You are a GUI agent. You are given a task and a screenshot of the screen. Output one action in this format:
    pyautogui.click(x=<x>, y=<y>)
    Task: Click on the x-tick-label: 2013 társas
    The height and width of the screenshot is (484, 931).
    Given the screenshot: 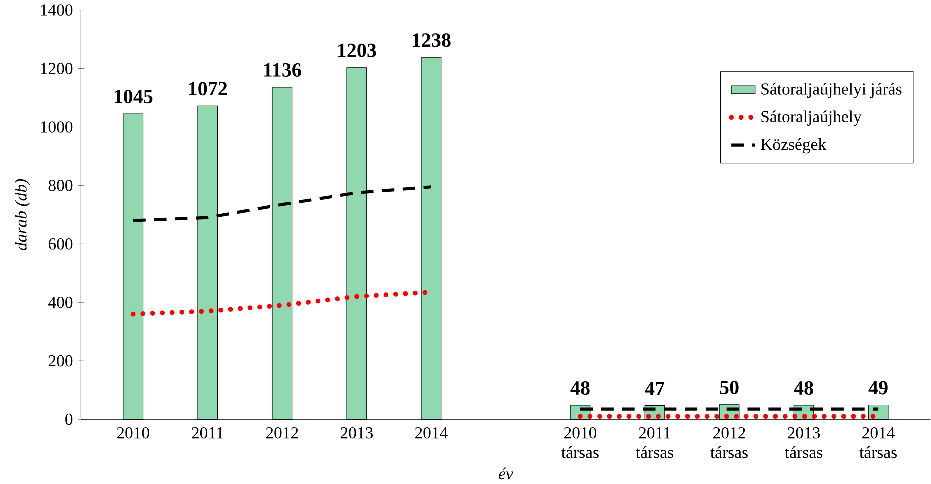 What is the action you would take?
    pyautogui.click(x=803, y=442)
    